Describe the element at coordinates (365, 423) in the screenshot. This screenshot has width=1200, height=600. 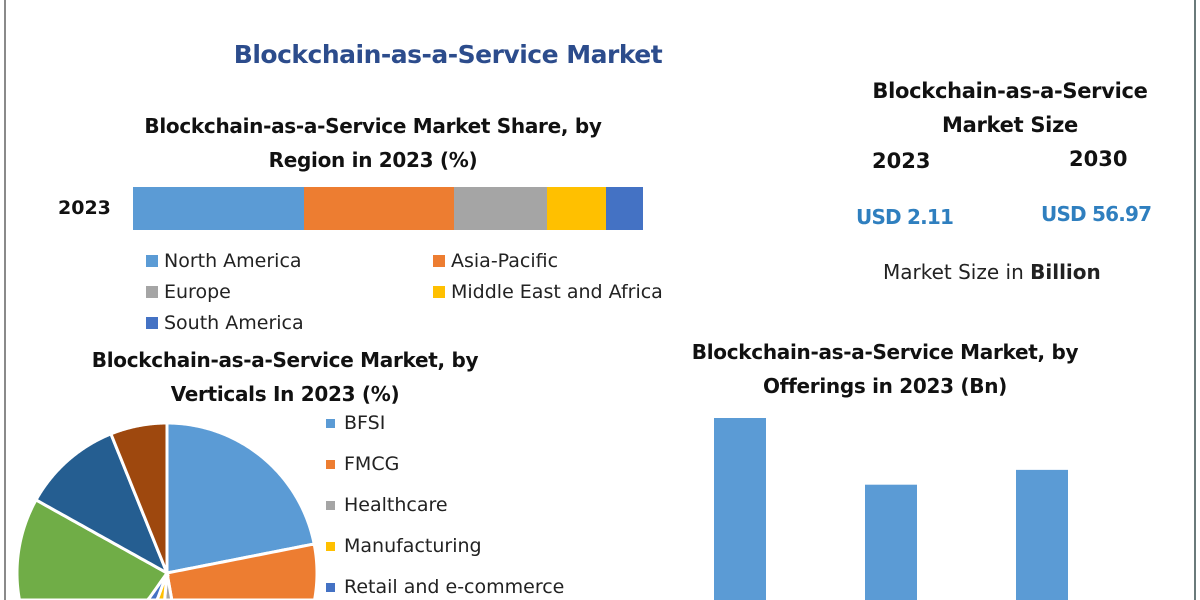
I see `legend-label: BFSI` at that location.